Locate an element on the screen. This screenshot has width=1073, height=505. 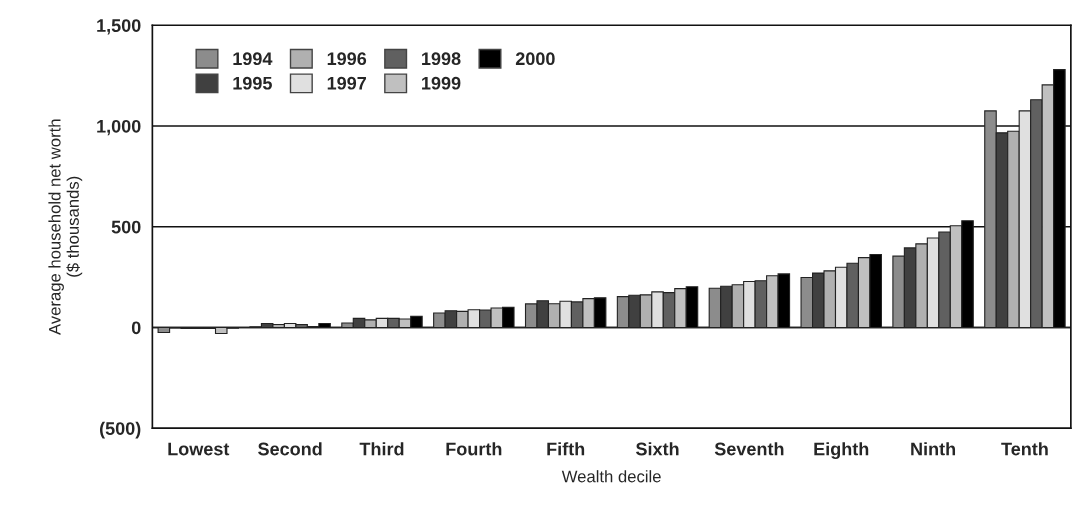
x-tick-label: Sixth is located at coordinates (657, 449).